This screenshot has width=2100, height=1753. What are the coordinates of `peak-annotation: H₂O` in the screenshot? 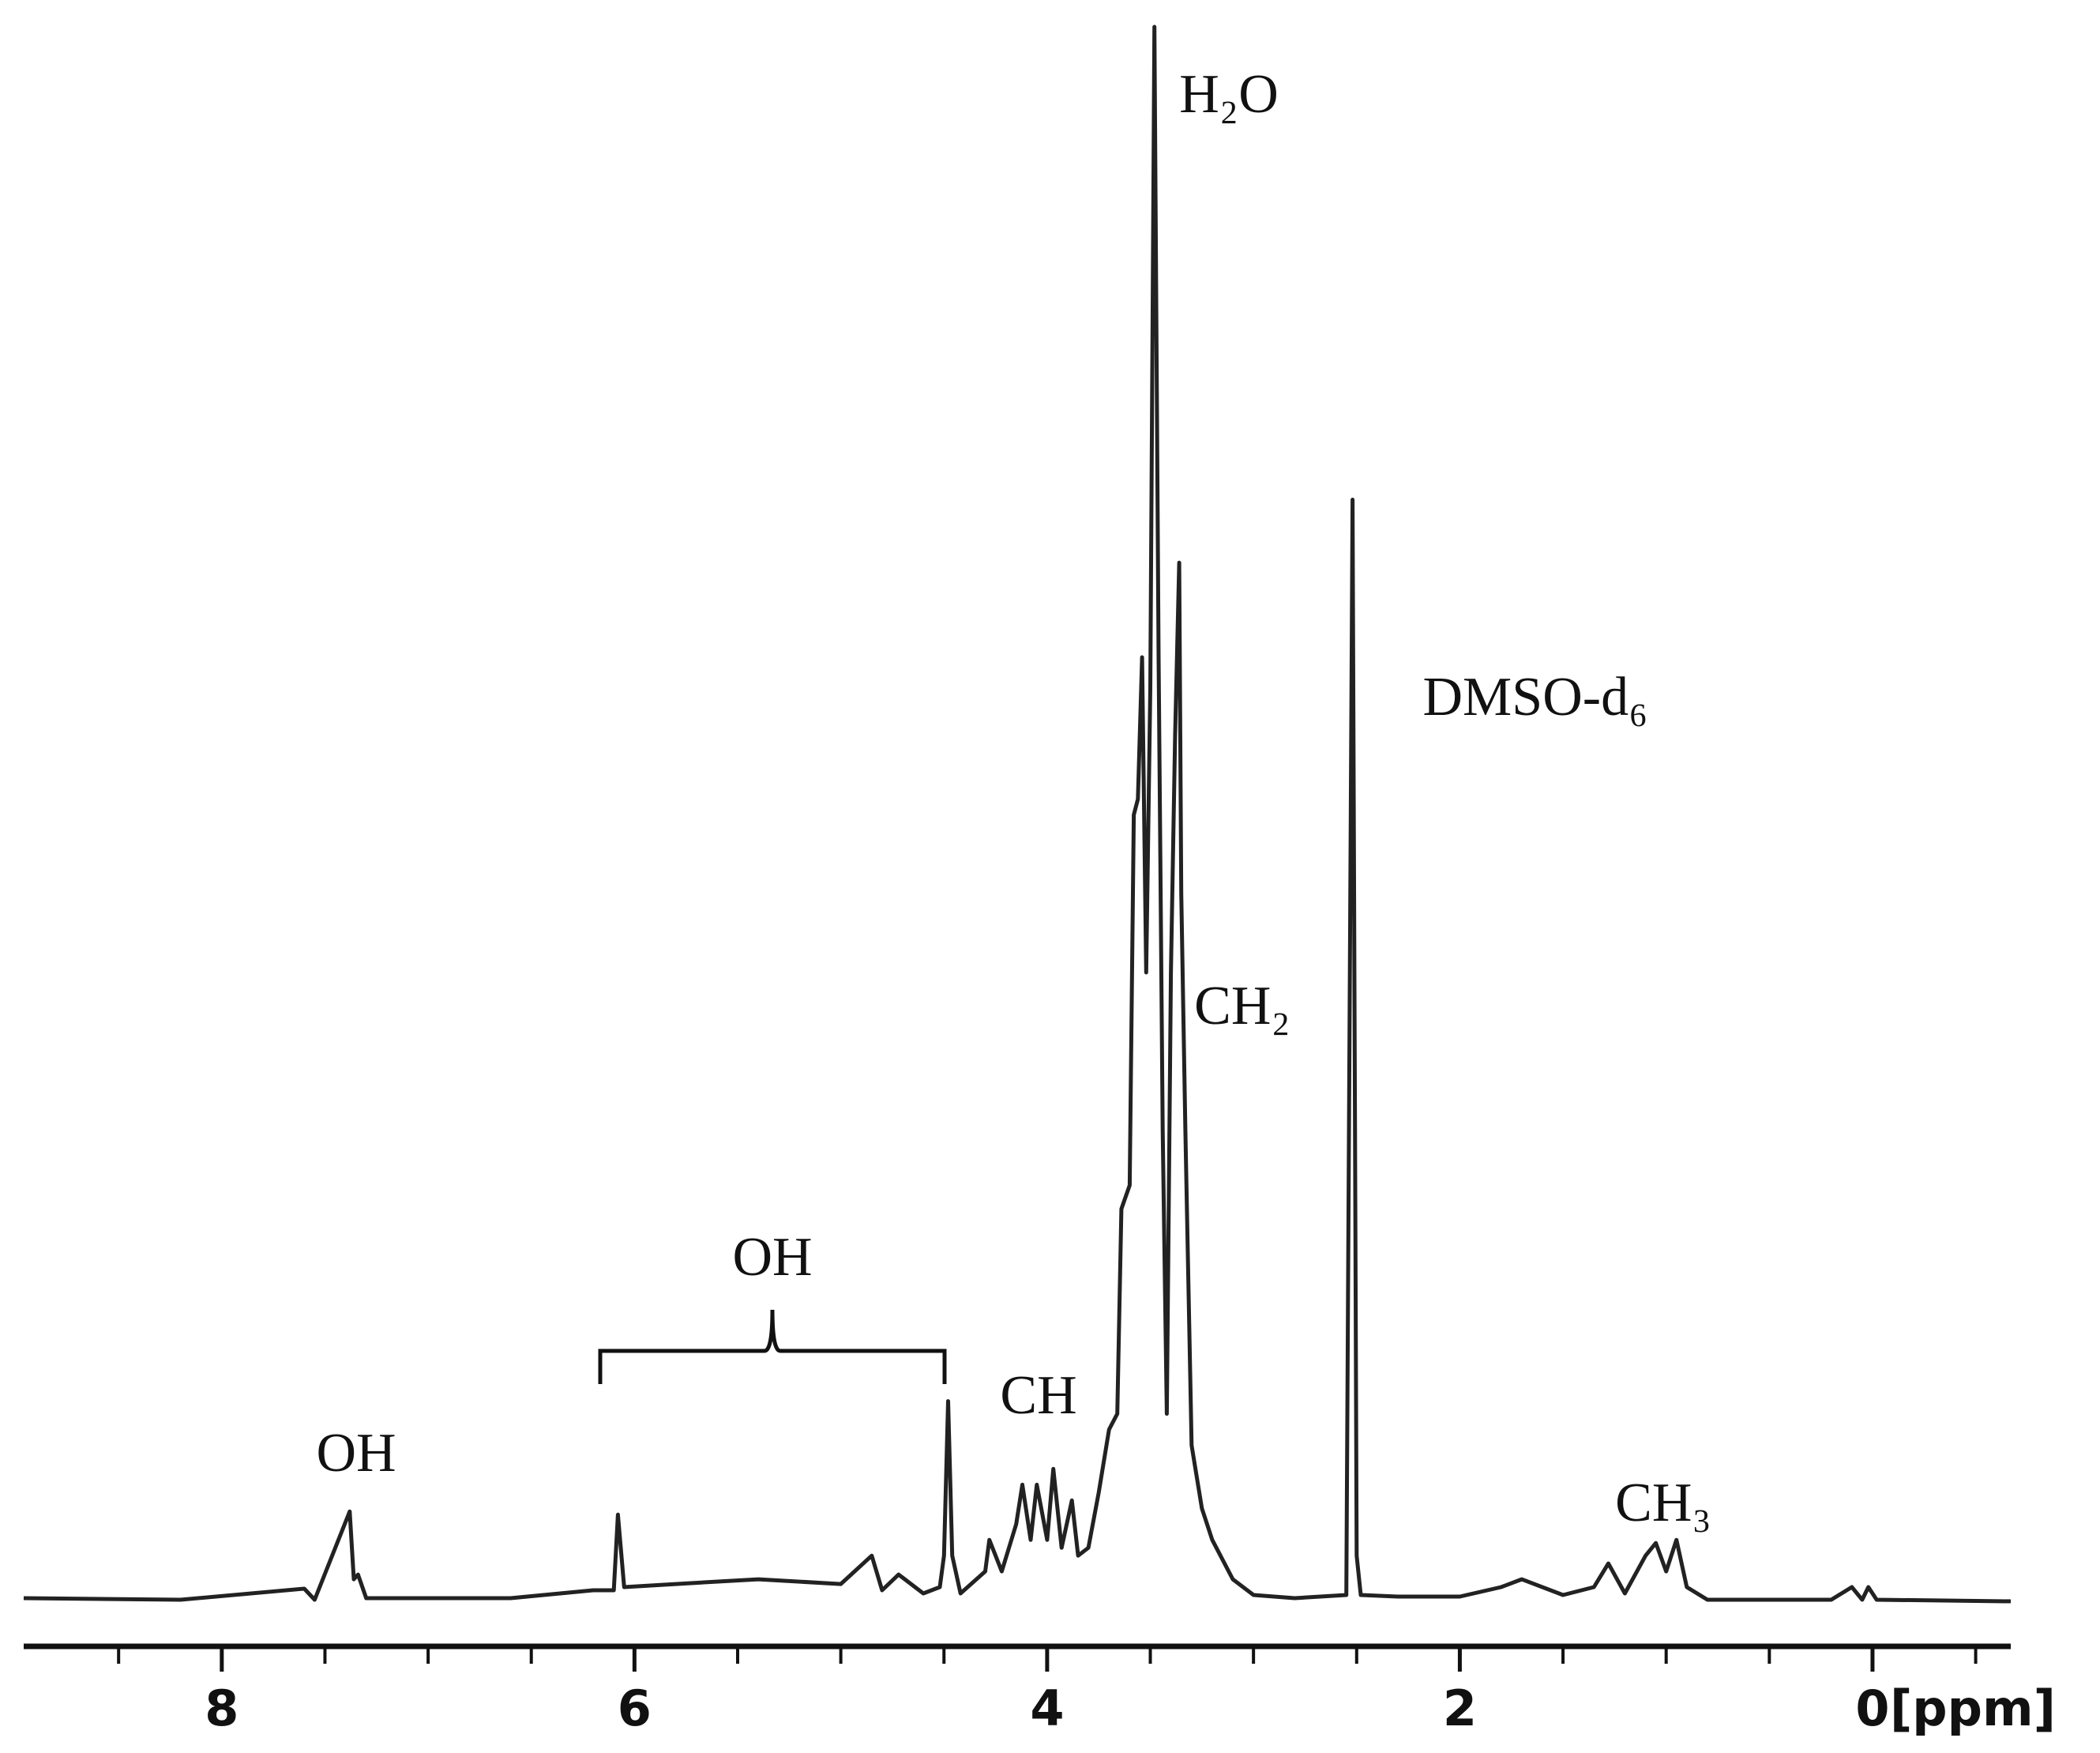 It's located at (1229, 94).